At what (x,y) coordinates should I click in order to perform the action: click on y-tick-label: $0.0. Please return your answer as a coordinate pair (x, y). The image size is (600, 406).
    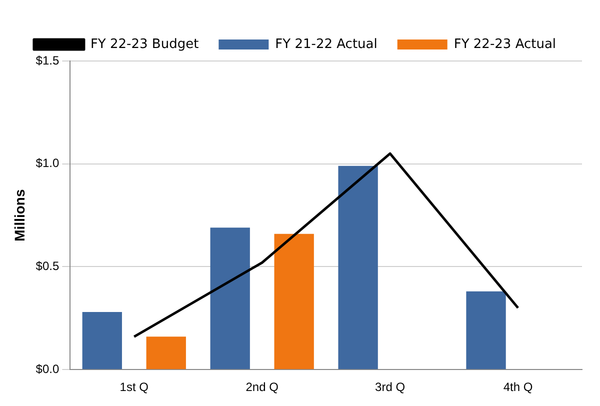
    Looking at the image, I should click on (48, 369).